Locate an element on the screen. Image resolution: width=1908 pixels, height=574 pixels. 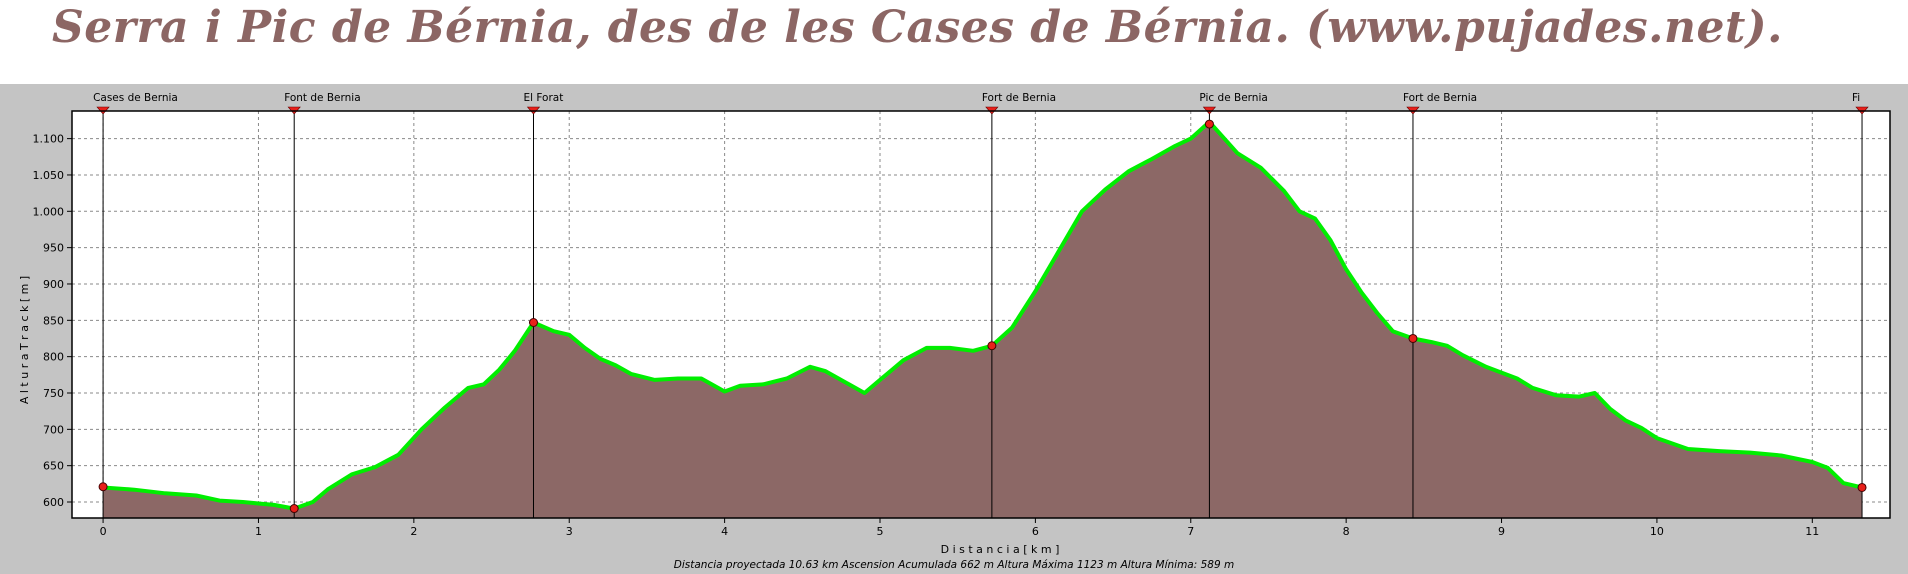
y-tick-label: 700 is located at coordinates (53, 429).